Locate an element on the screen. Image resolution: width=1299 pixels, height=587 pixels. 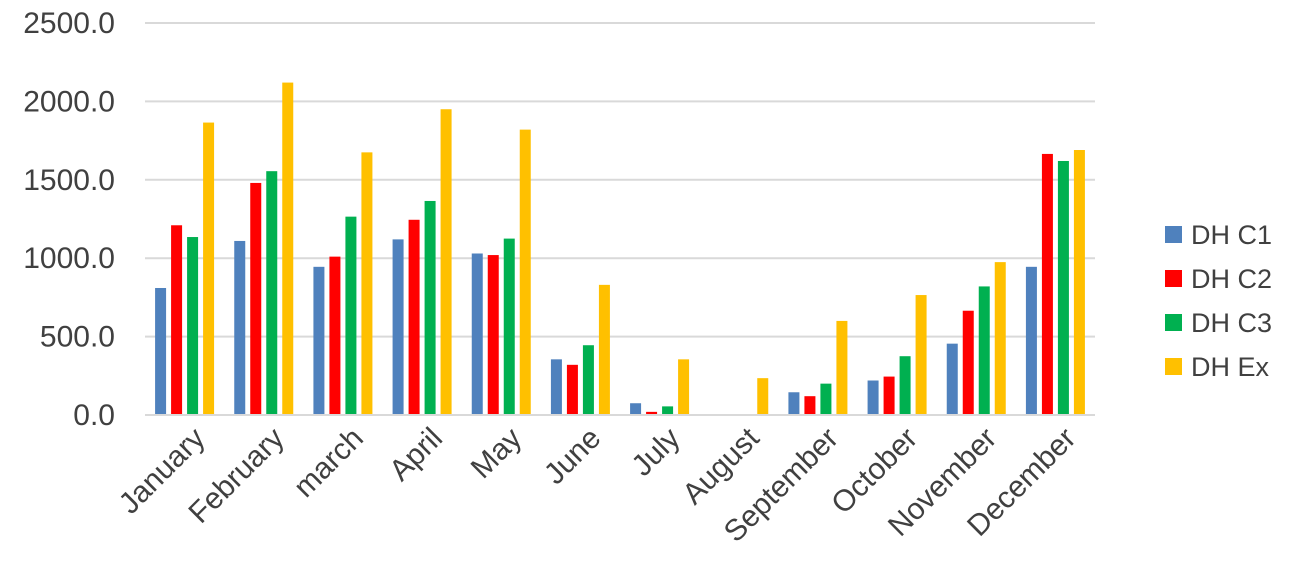
bar-dh-c3-february is located at coordinates (272, 293).